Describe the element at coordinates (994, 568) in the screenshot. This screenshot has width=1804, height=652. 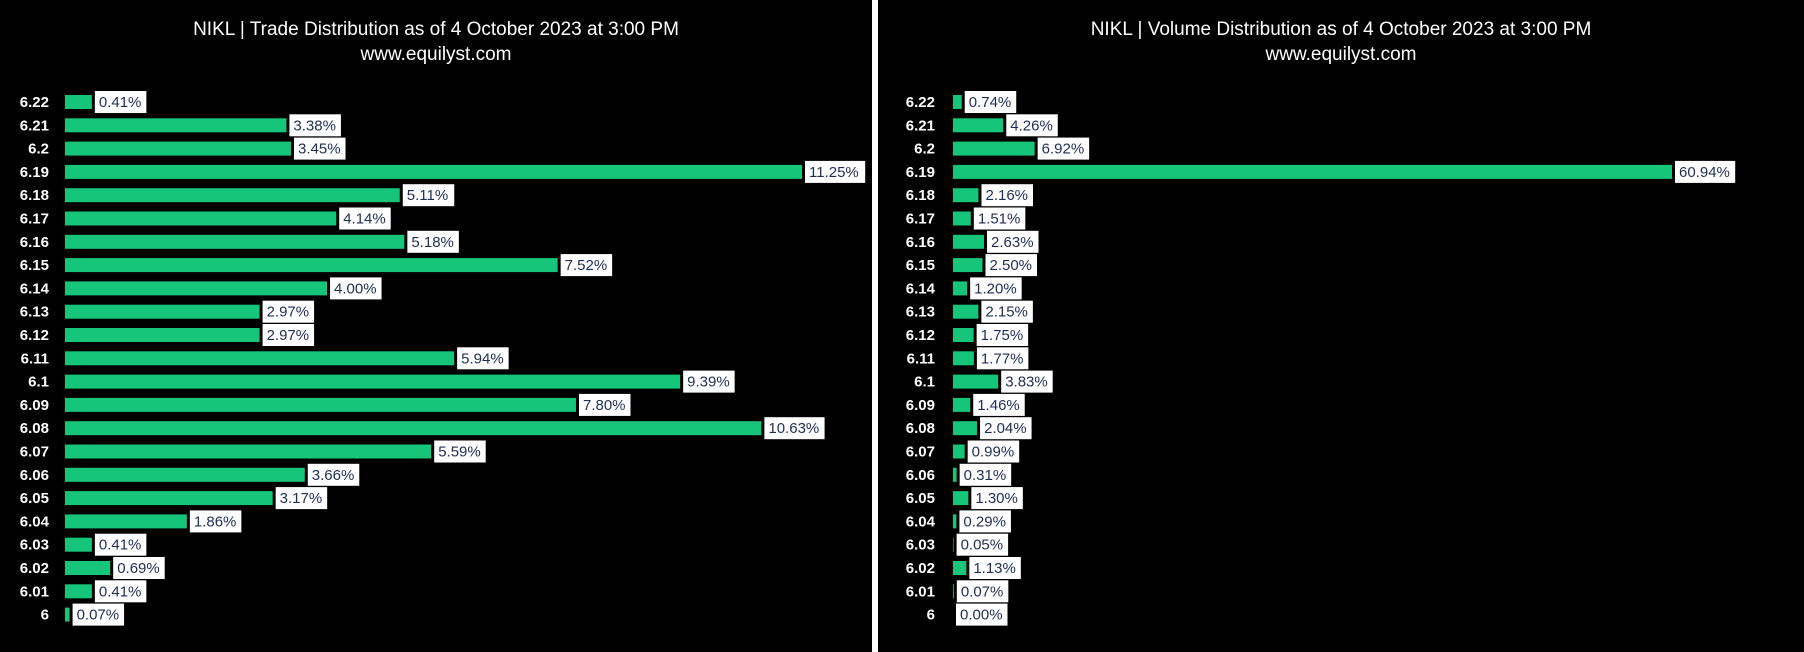
I see `data-label: 1.13%` at that location.